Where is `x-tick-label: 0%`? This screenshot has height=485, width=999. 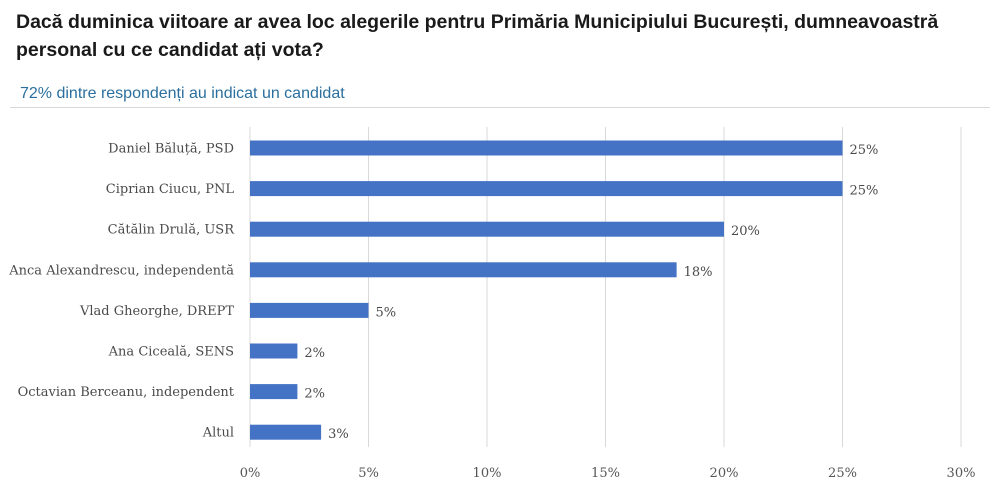 x-tick-label: 0% is located at coordinates (250, 473).